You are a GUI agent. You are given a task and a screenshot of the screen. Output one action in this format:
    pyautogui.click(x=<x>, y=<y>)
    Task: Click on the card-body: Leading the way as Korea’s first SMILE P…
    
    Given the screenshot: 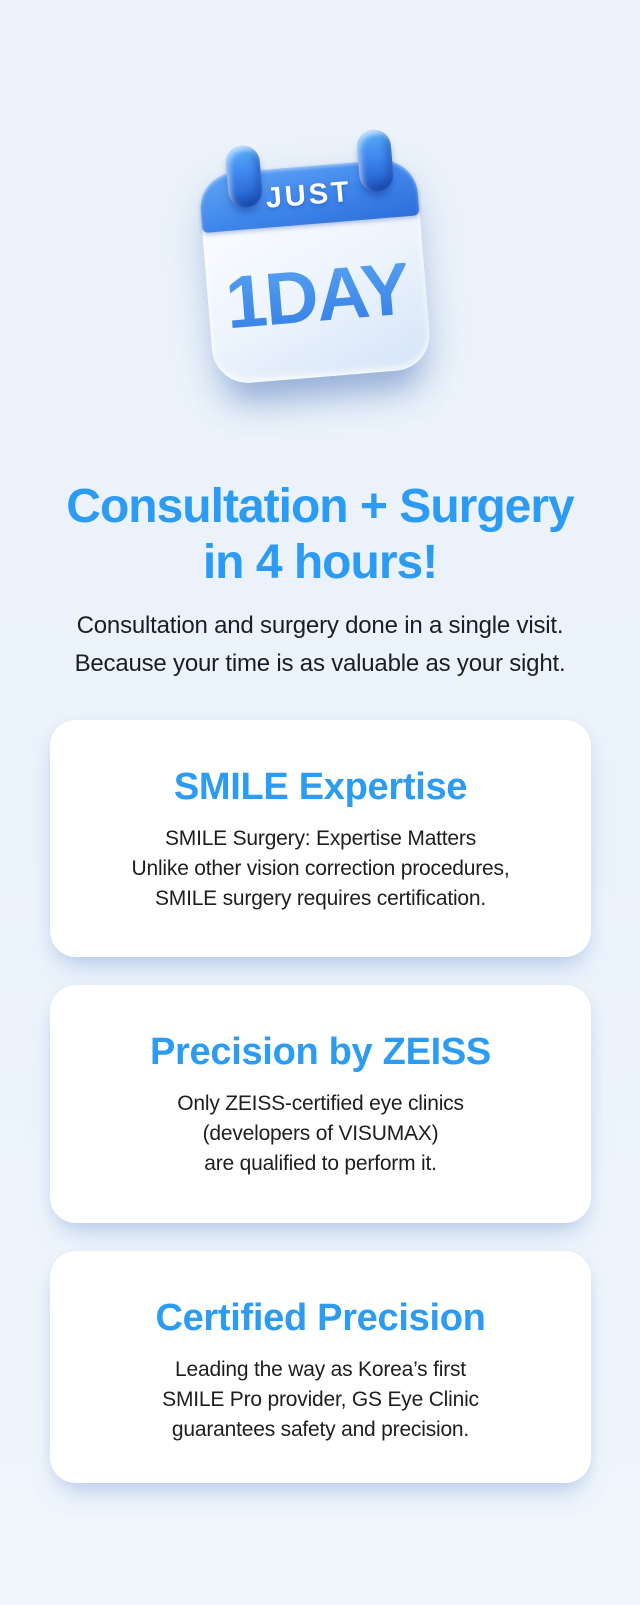 What is the action you would take?
    pyautogui.click(x=320, y=1400)
    